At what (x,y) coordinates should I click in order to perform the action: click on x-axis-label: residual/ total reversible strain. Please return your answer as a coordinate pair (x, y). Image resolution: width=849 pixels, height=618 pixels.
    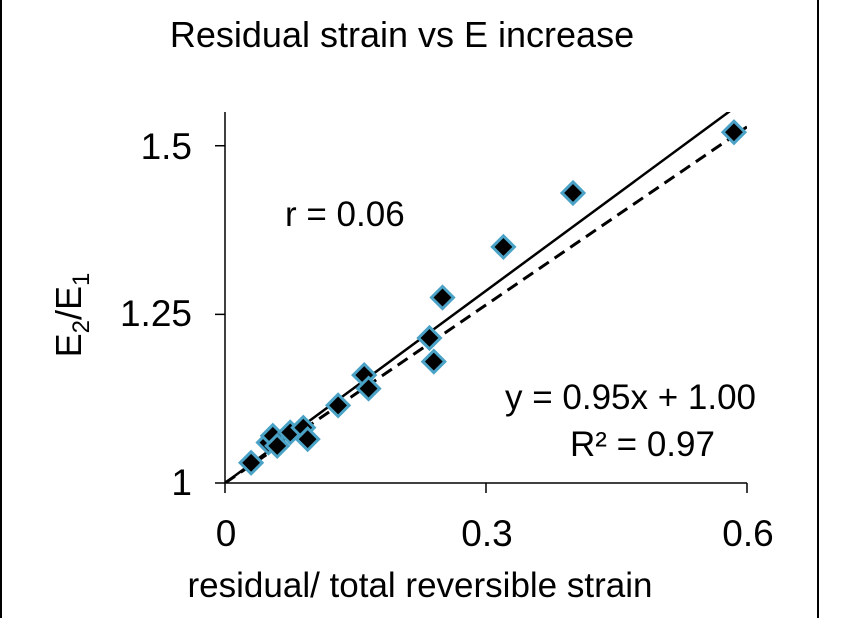
    Looking at the image, I should click on (420, 585).